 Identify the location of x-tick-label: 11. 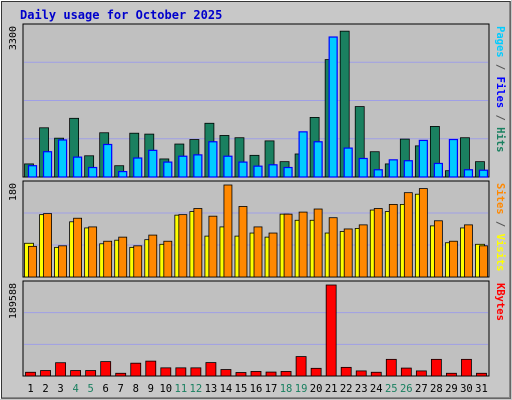
(181, 389).